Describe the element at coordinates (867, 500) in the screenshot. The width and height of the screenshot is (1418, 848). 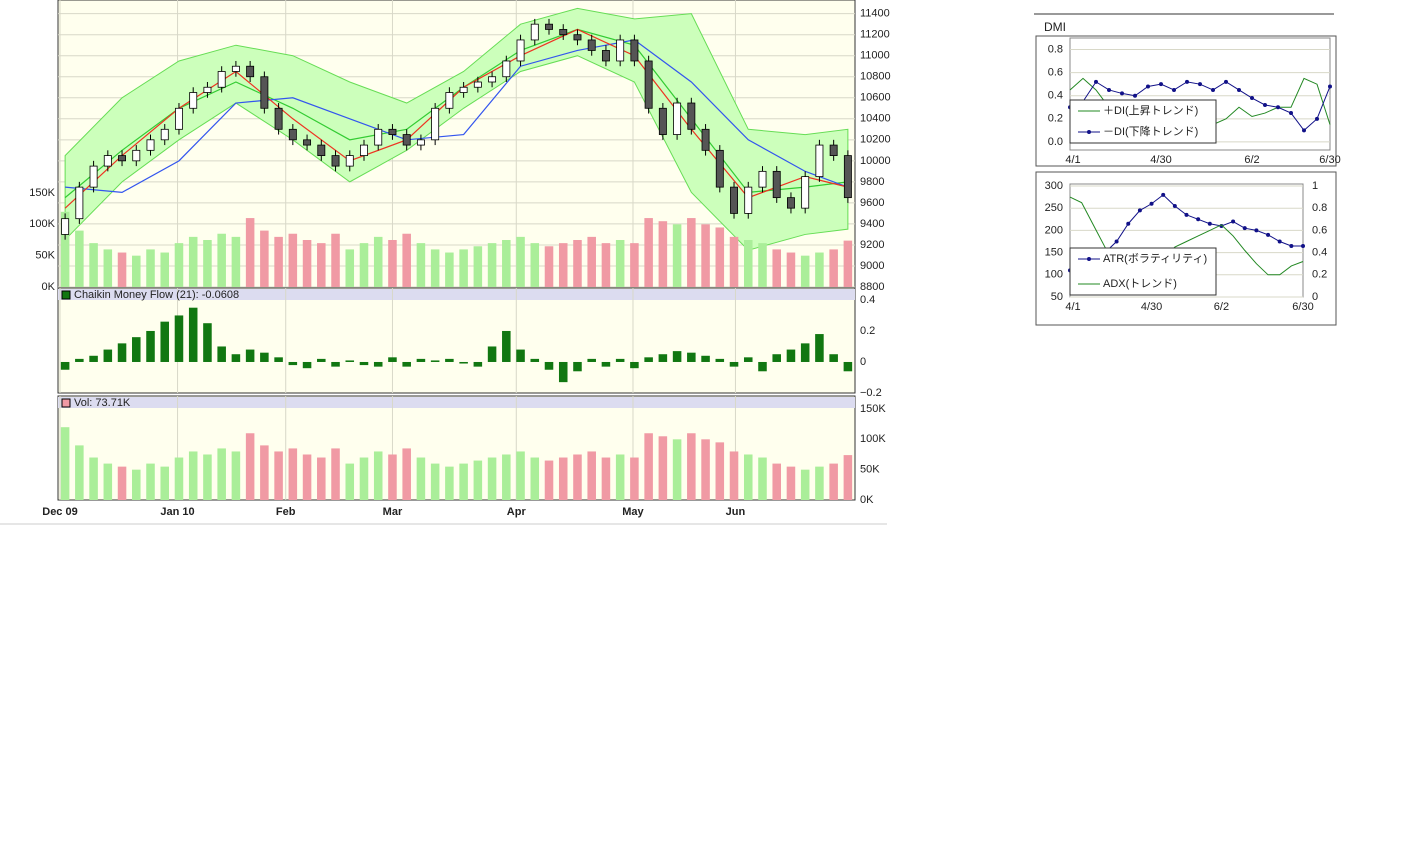
I see `y-tick-label: 0K` at that location.